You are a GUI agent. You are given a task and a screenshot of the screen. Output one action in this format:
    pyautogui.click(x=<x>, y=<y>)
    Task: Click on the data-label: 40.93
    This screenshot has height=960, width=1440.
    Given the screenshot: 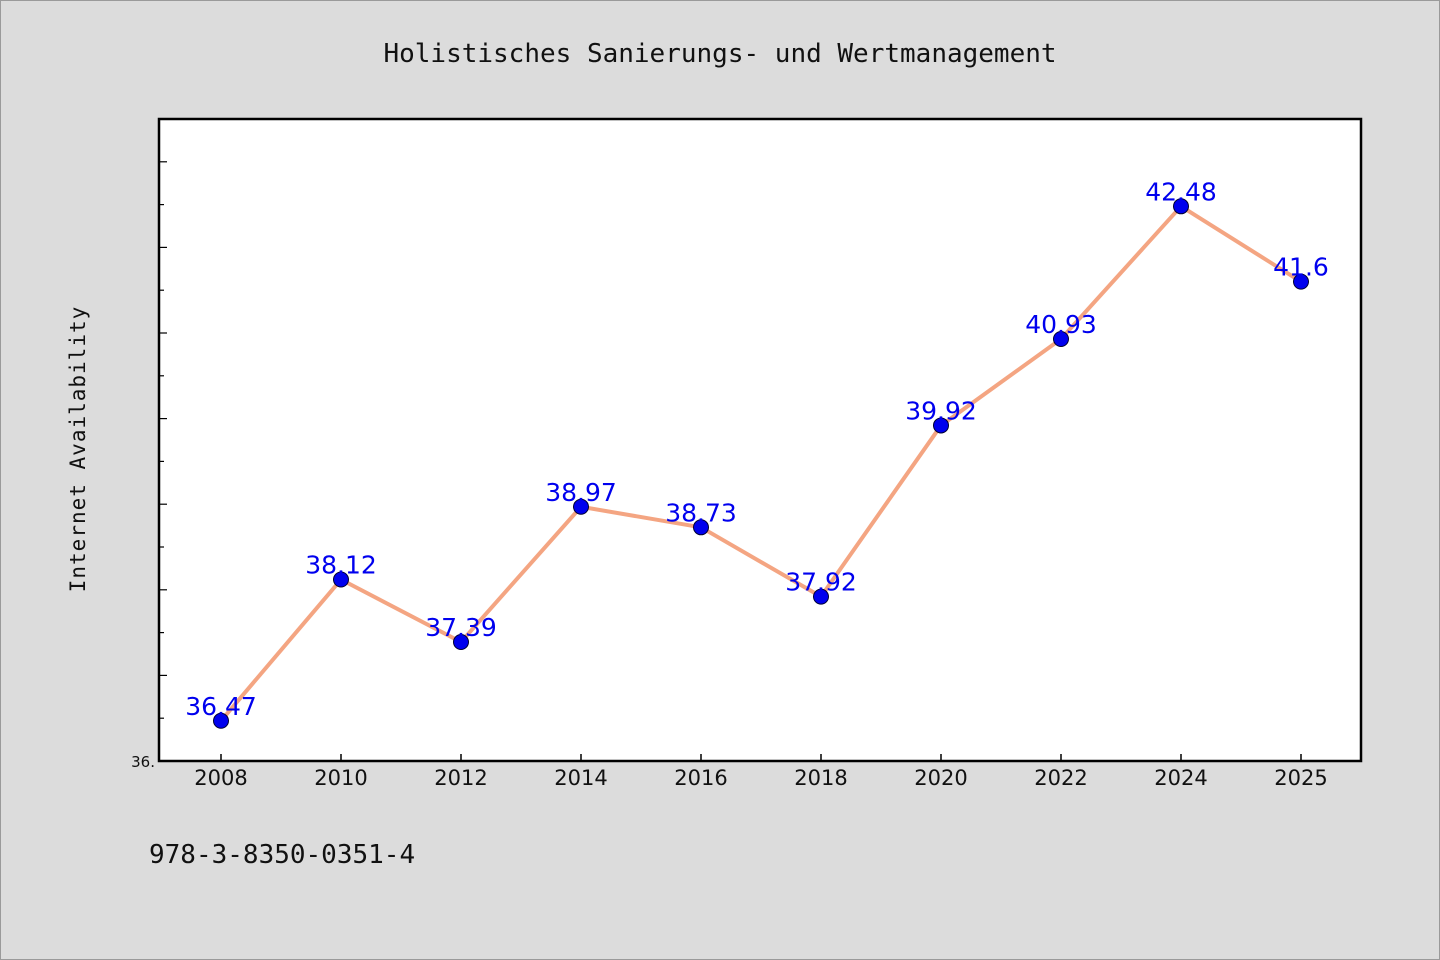 What is the action you would take?
    pyautogui.click(x=1061, y=324)
    